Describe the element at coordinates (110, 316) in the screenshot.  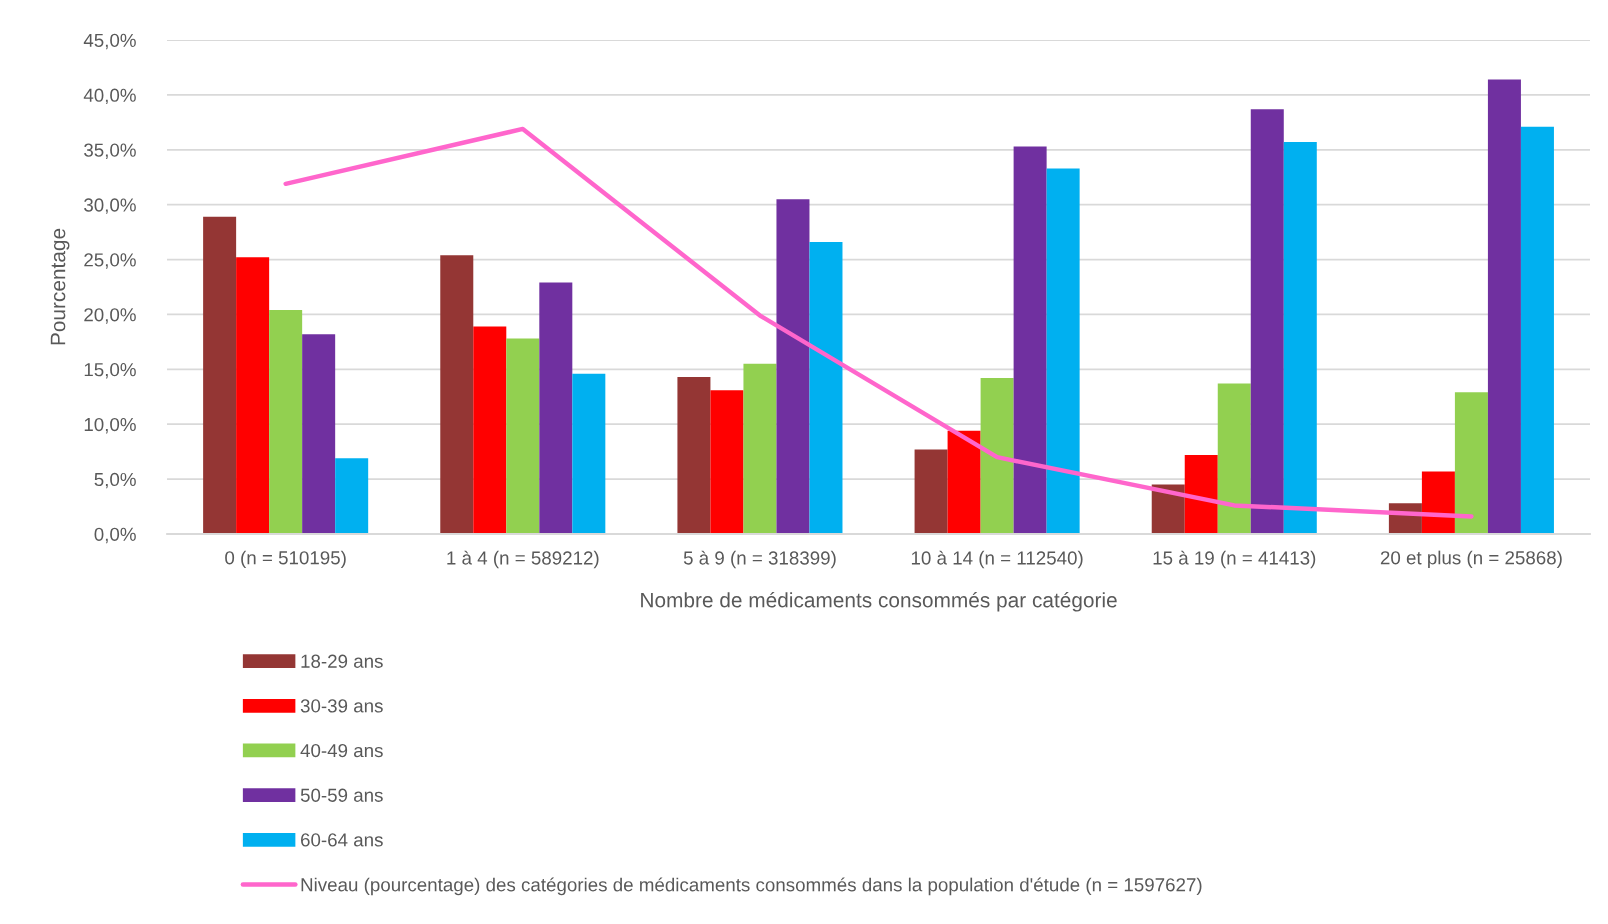
I see `y-tick-label: 20,0%` at that location.